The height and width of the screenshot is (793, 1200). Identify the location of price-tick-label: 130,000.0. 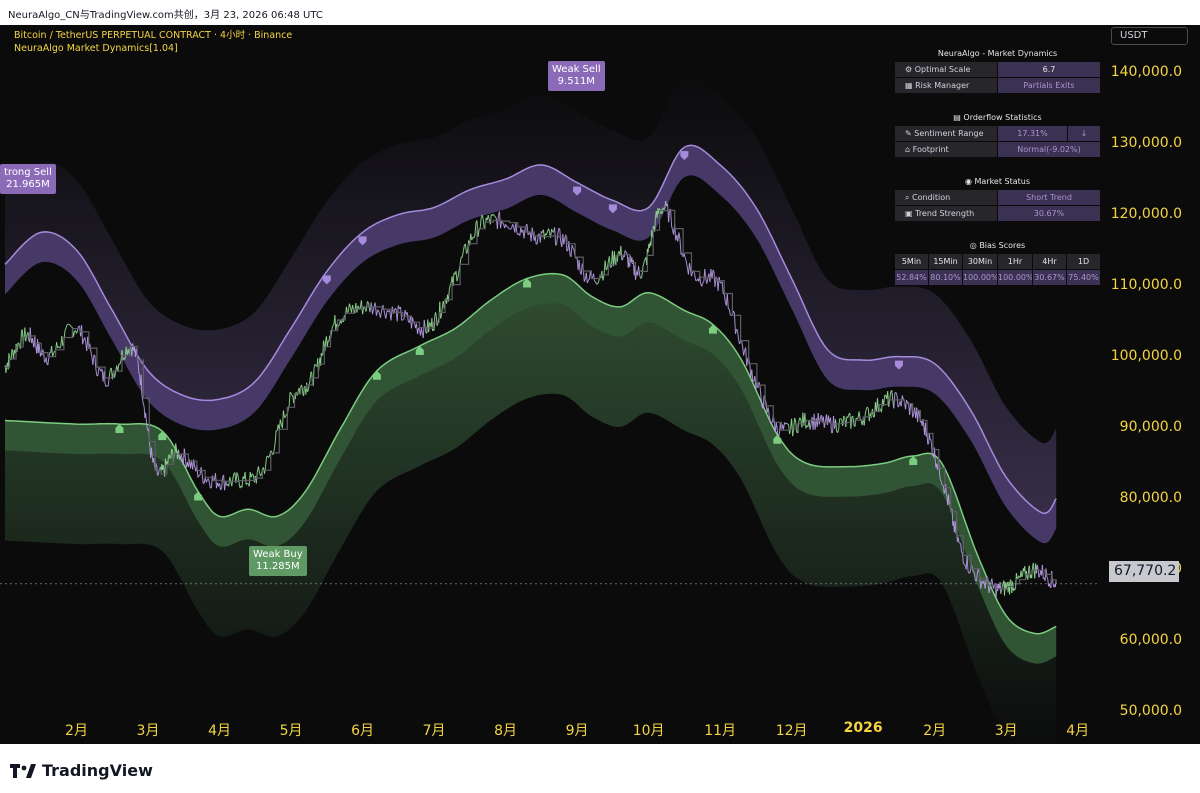
(1146, 142).